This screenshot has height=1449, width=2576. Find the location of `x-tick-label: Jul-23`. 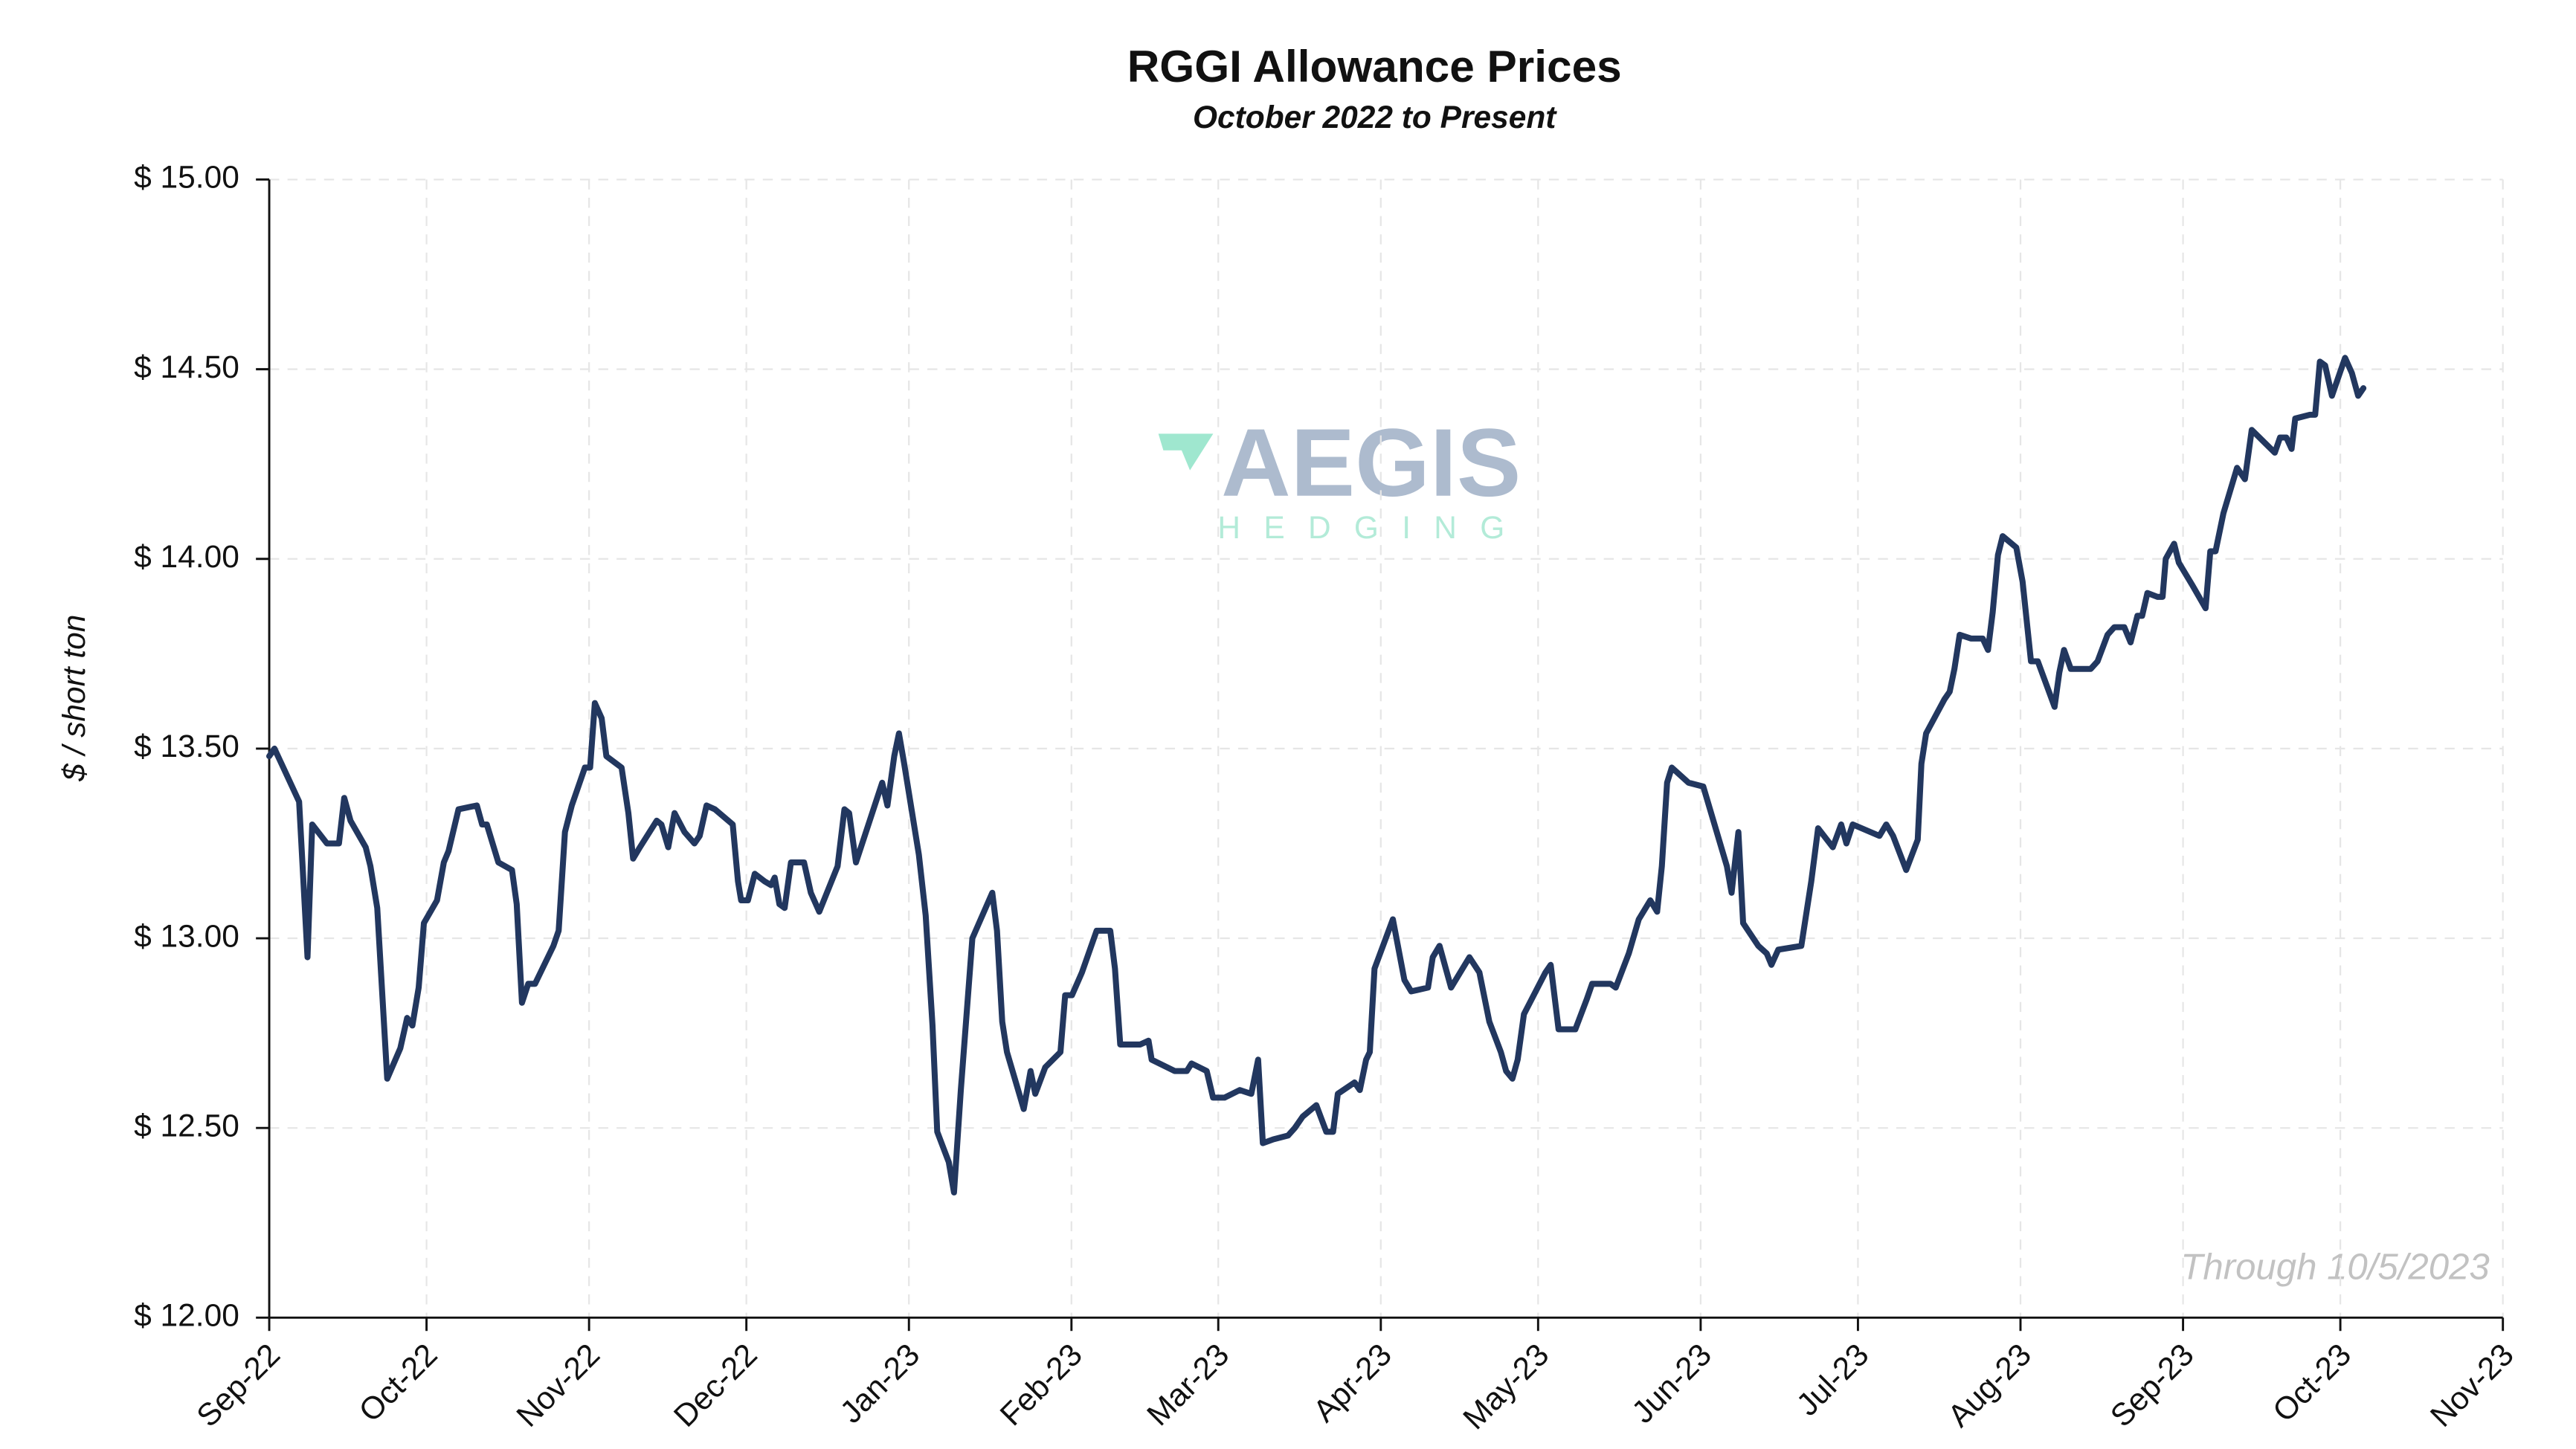

x-tick-label: Jul-23 is located at coordinates (1832, 1379).